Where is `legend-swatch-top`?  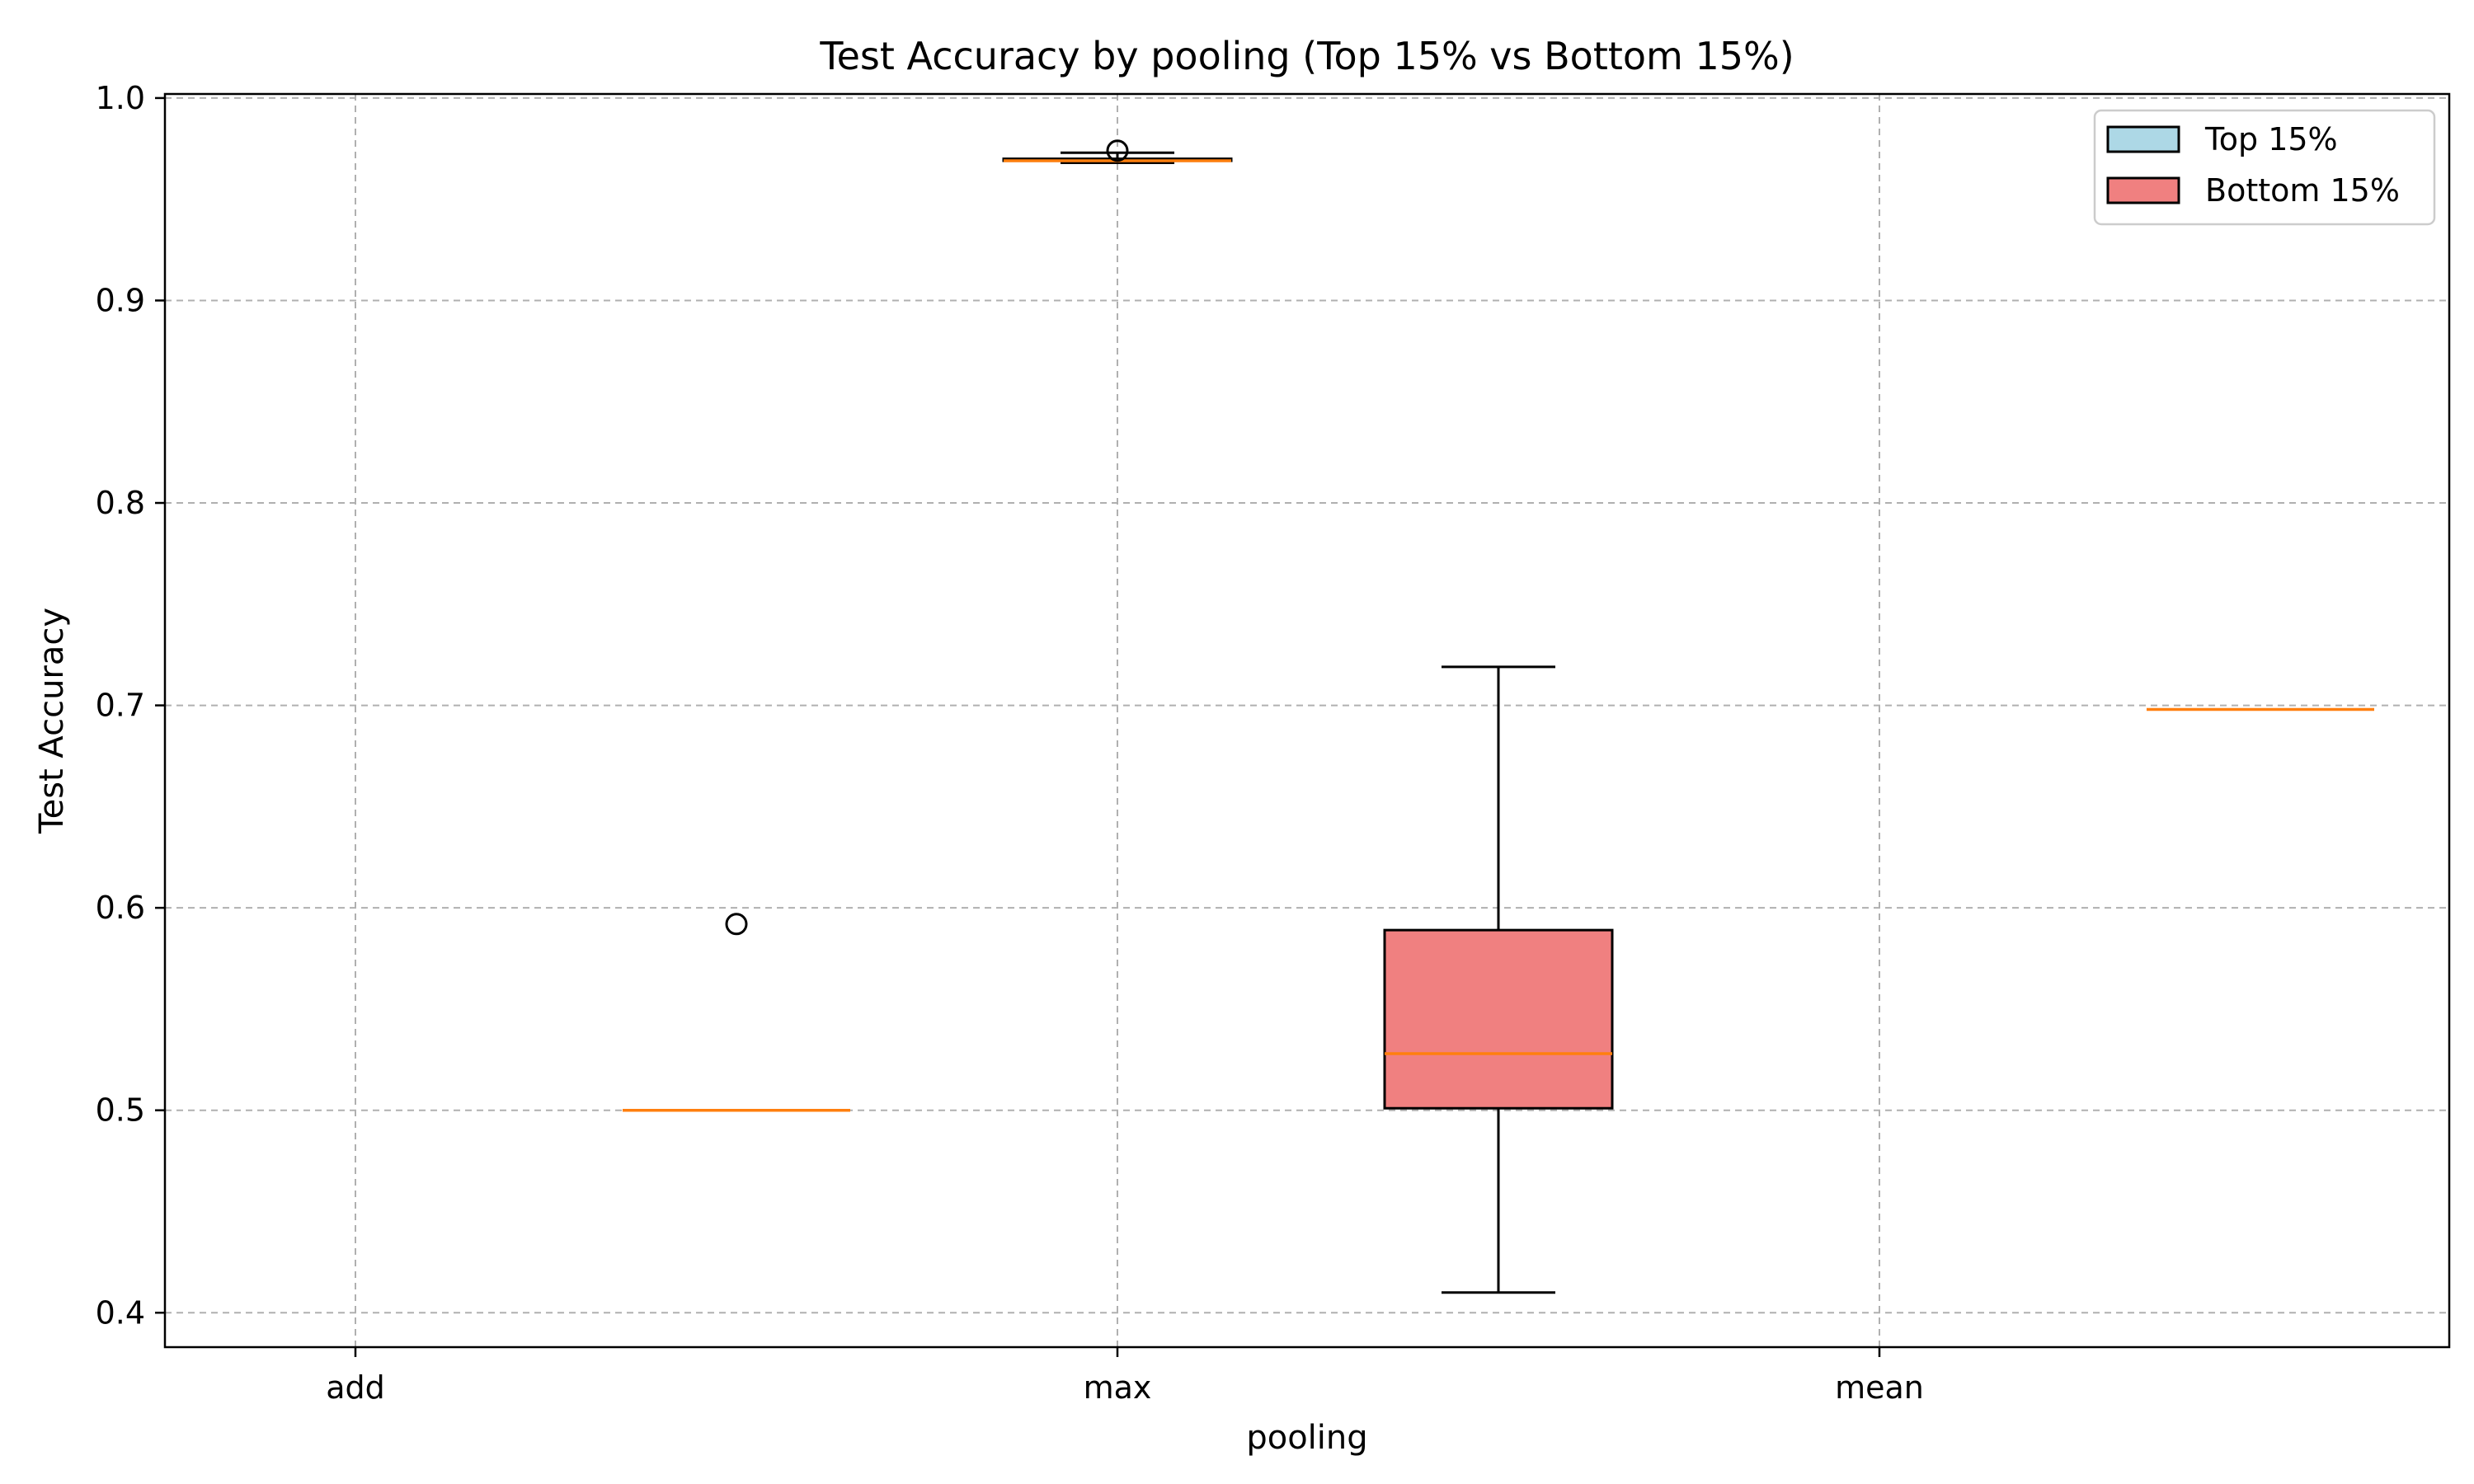 legend-swatch-top is located at coordinates (2143, 139).